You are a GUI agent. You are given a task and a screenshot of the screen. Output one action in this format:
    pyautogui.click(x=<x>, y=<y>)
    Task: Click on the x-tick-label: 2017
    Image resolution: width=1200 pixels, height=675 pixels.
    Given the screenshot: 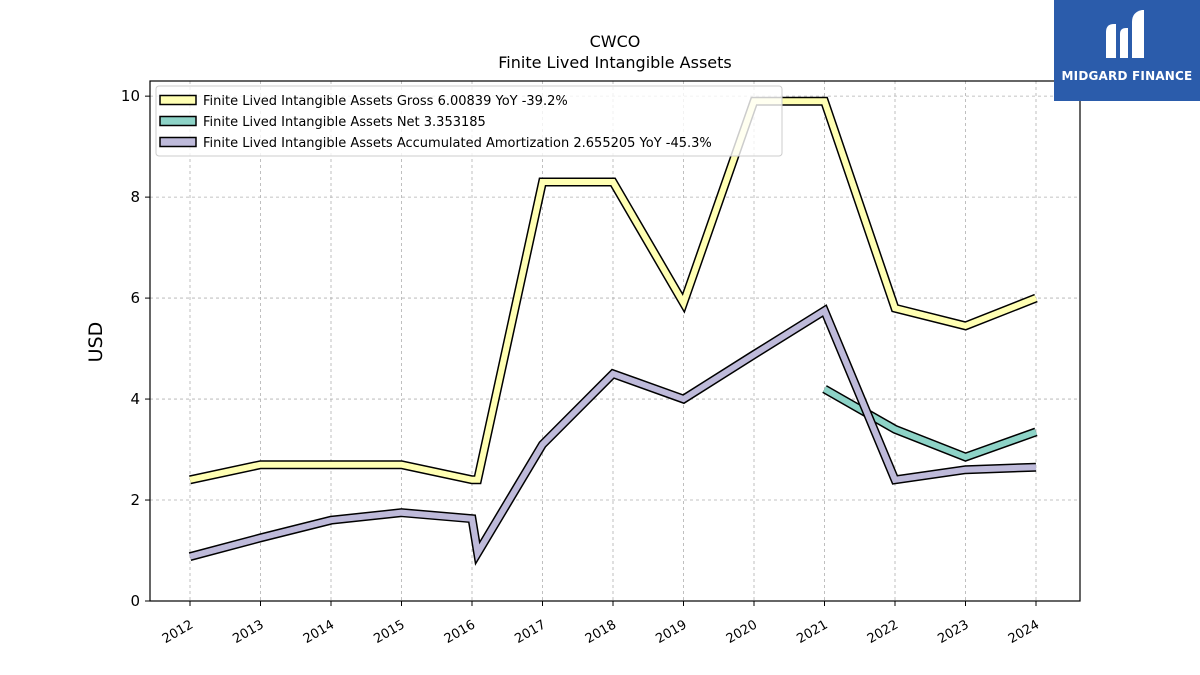 What is the action you would take?
    pyautogui.click(x=530, y=632)
    